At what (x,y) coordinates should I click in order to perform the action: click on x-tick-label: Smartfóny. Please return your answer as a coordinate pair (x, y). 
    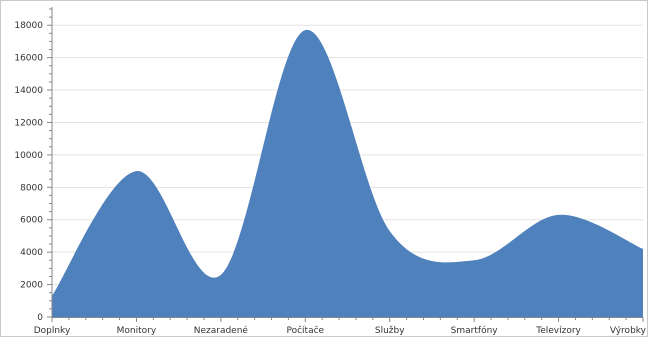
    Looking at the image, I should click on (475, 330).